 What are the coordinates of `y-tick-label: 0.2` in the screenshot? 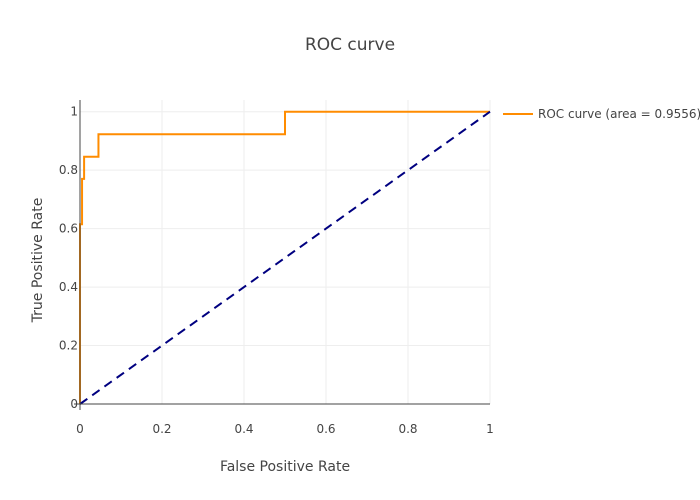 It's located at (68, 346).